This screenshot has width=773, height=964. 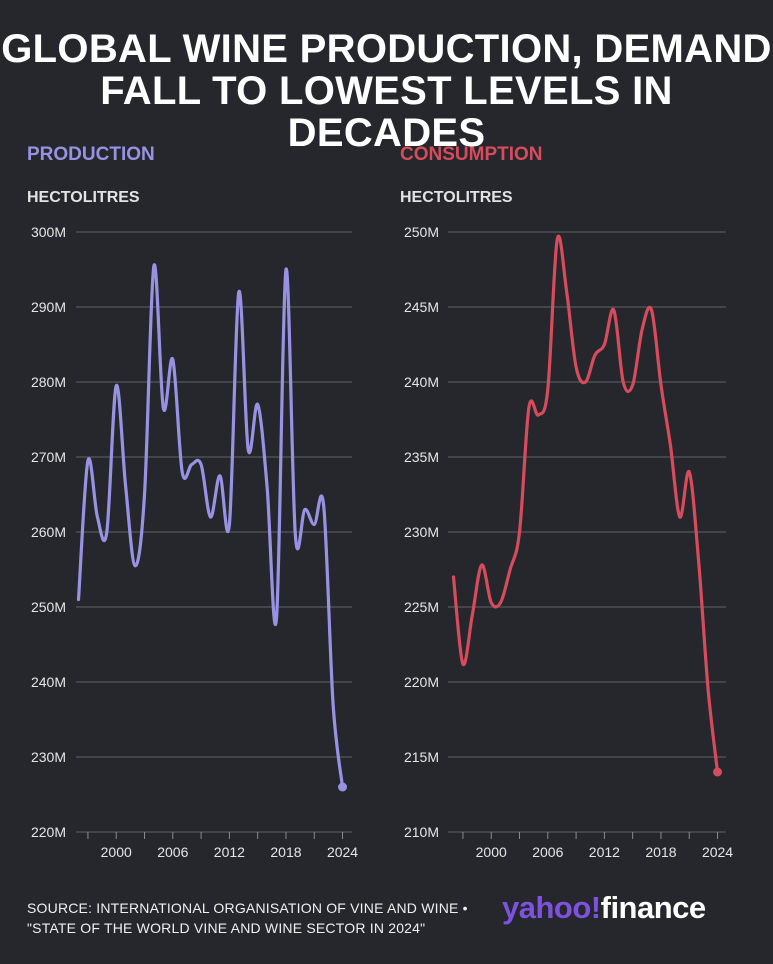 I want to click on consumption-y-tick-label: 215M, so click(x=421, y=757).